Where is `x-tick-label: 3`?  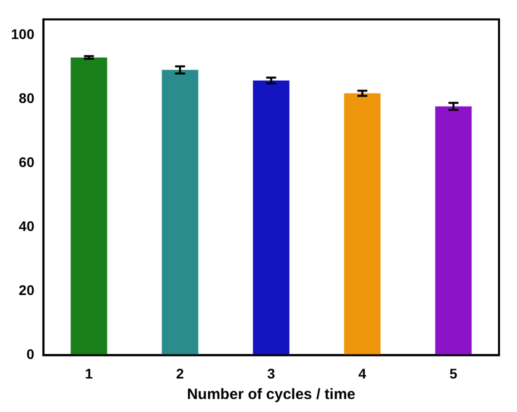 x-tick-label: 3 is located at coordinates (271, 373).